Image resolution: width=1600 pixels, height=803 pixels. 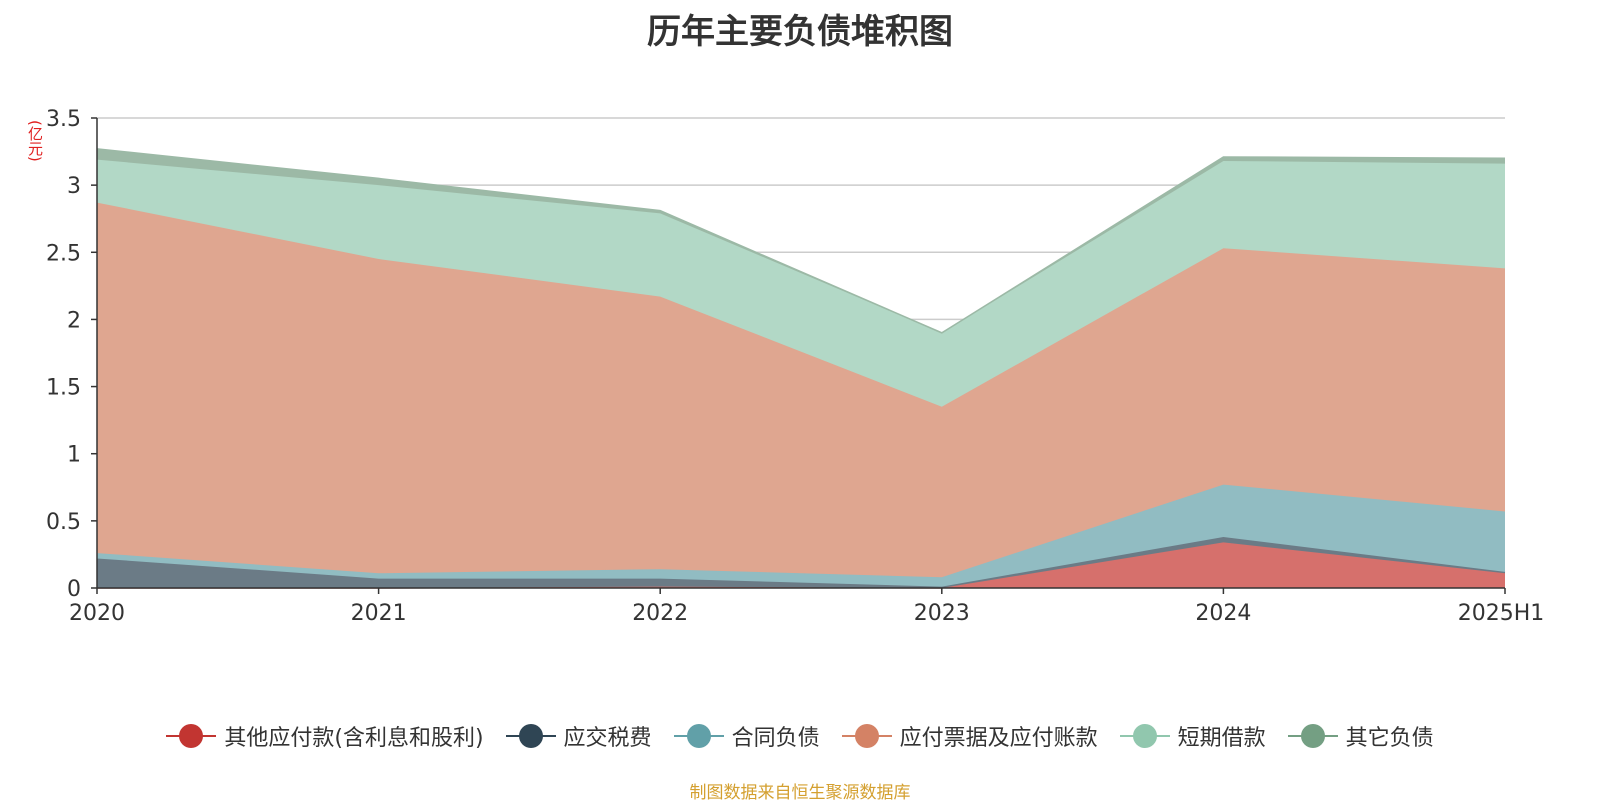 I want to click on y-tick-label: 2.5, so click(x=63, y=253).